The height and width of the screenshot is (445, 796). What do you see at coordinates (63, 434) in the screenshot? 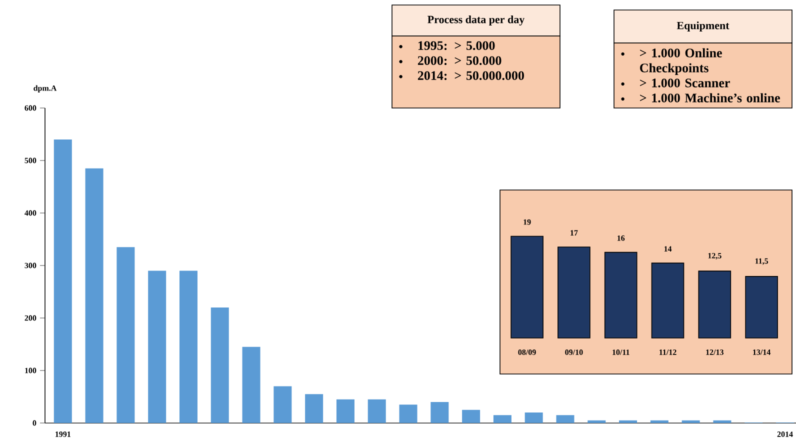
I see `x-tick-label: 1991` at bounding box center [63, 434].